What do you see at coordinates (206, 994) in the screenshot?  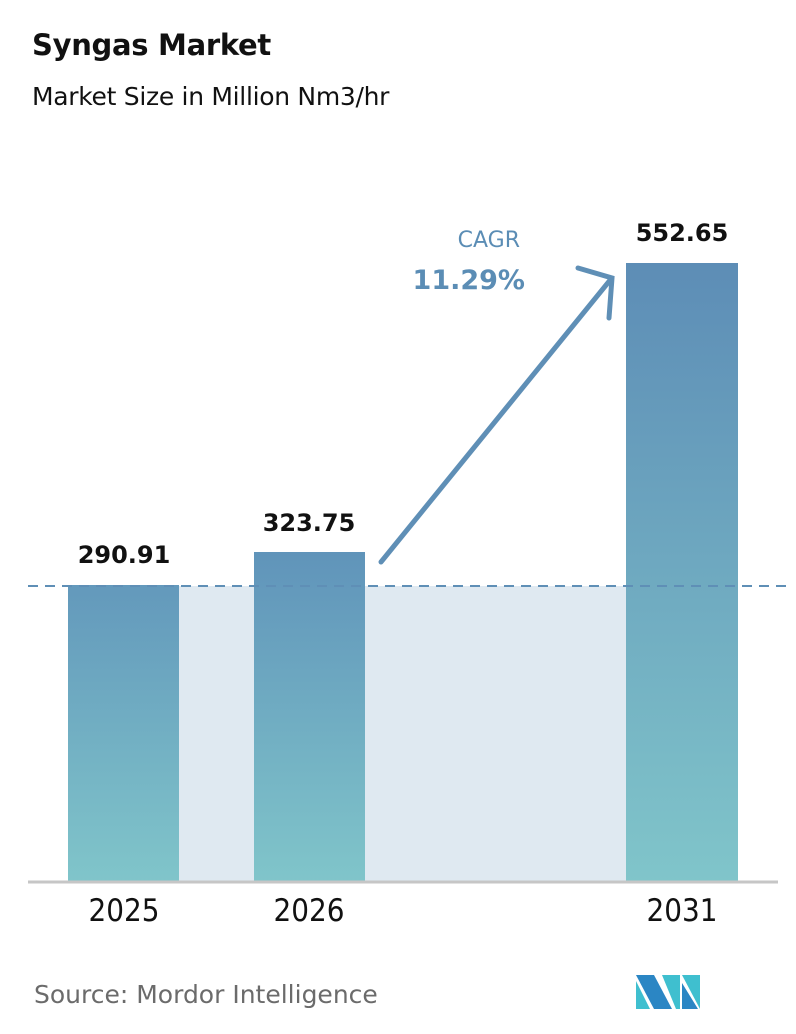 I see `source-text: Source: Mordor Intelligence` at bounding box center [206, 994].